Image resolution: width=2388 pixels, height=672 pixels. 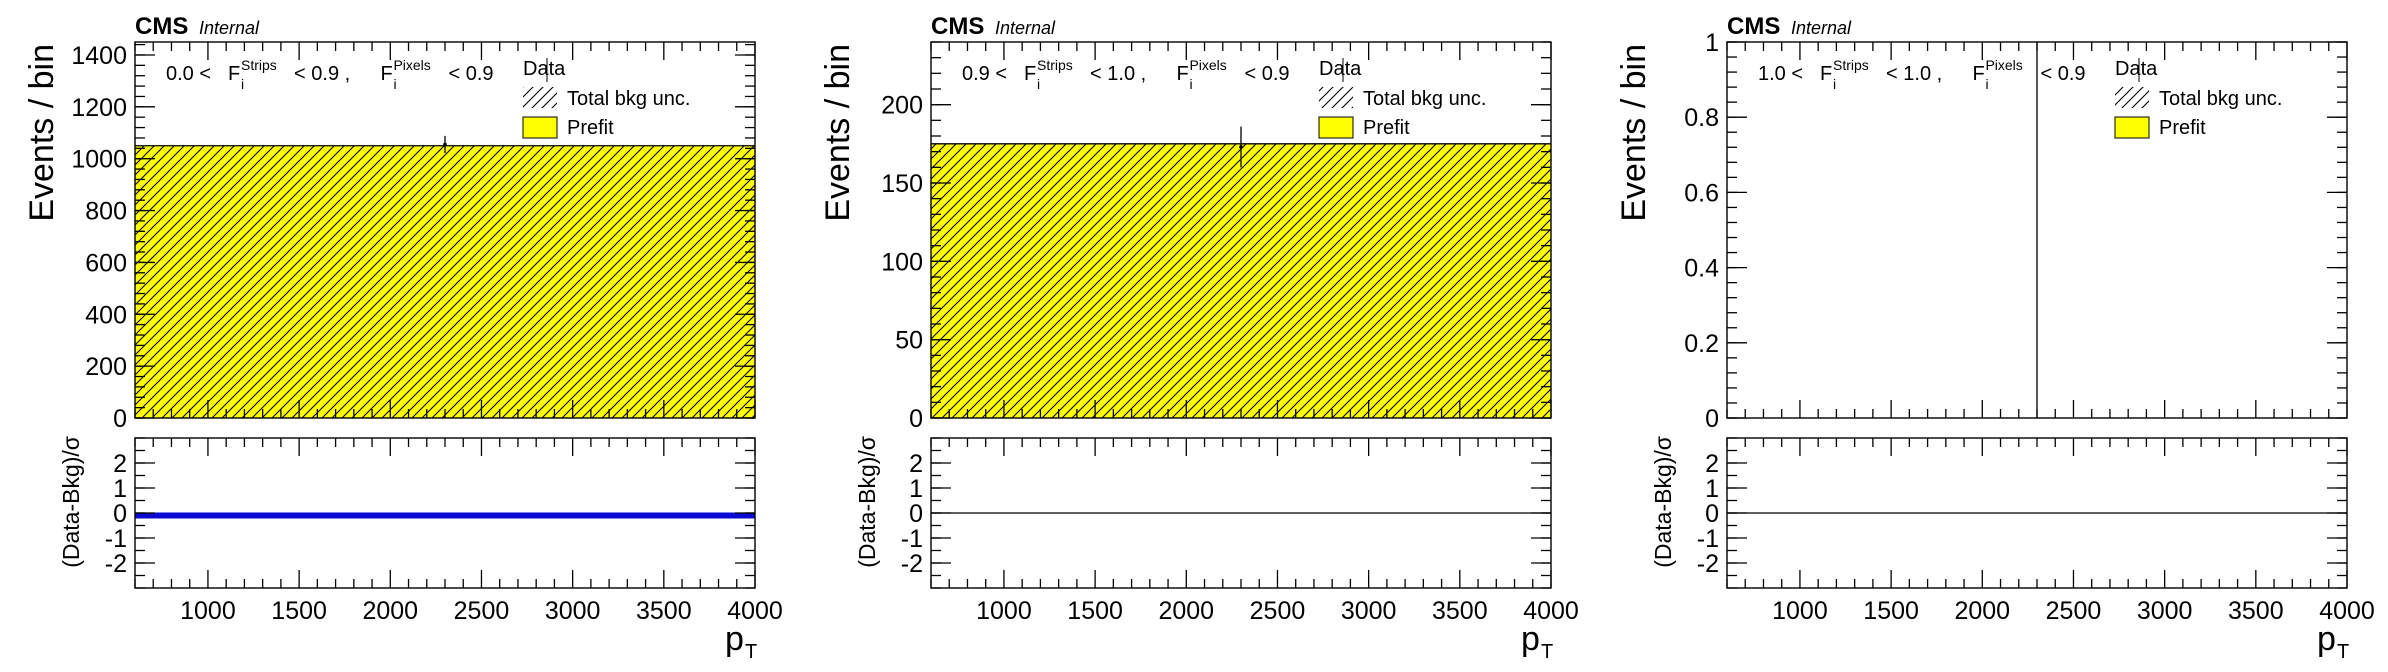 What do you see at coordinates (99, 108) in the screenshot?
I see `y-tick-label: 1200` at bounding box center [99, 108].